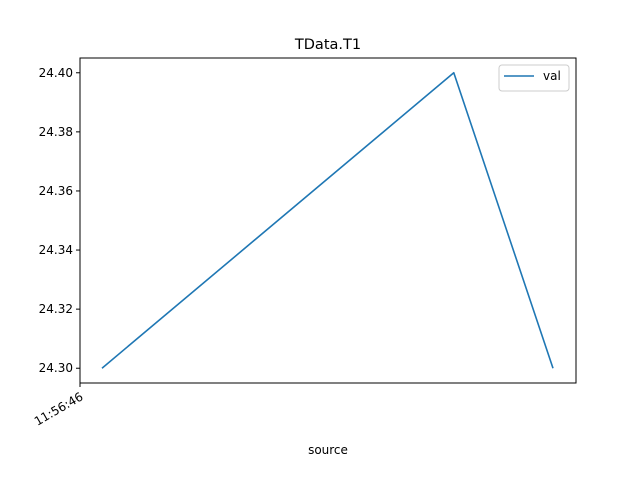  What do you see at coordinates (56, 368) in the screenshot?
I see `y-tick-label: 24.30` at bounding box center [56, 368].